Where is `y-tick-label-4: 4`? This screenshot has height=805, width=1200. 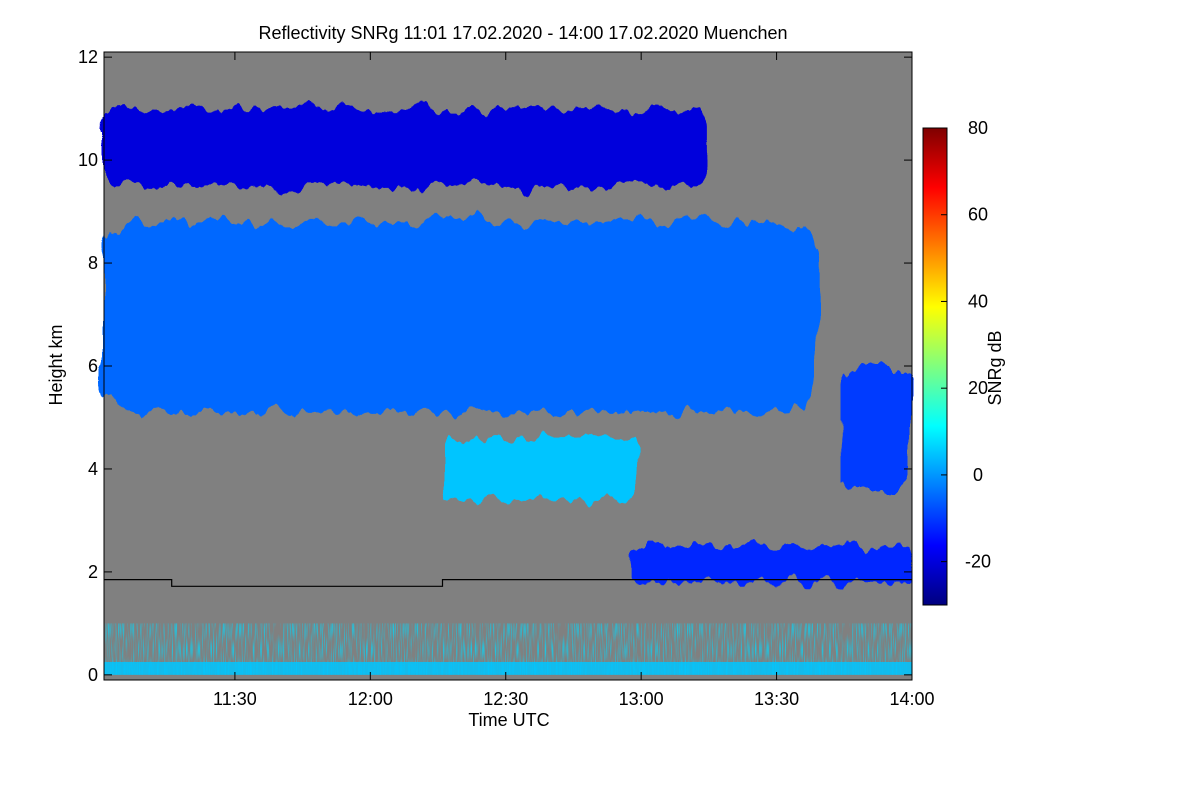
y-tick-label-4: 4 is located at coordinates (93, 469).